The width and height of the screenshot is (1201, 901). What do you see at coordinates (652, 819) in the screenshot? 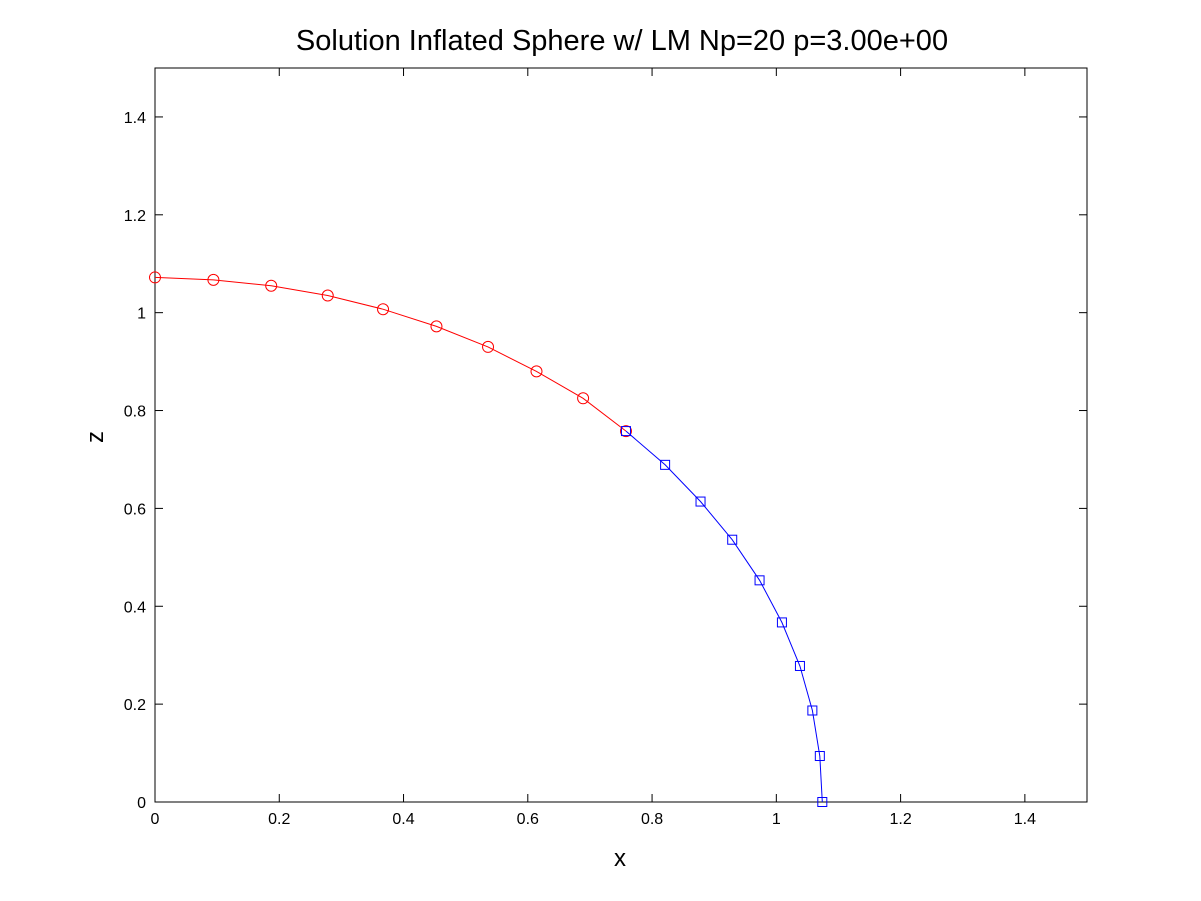
I see `x-tick-label: 0.8` at bounding box center [652, 819].